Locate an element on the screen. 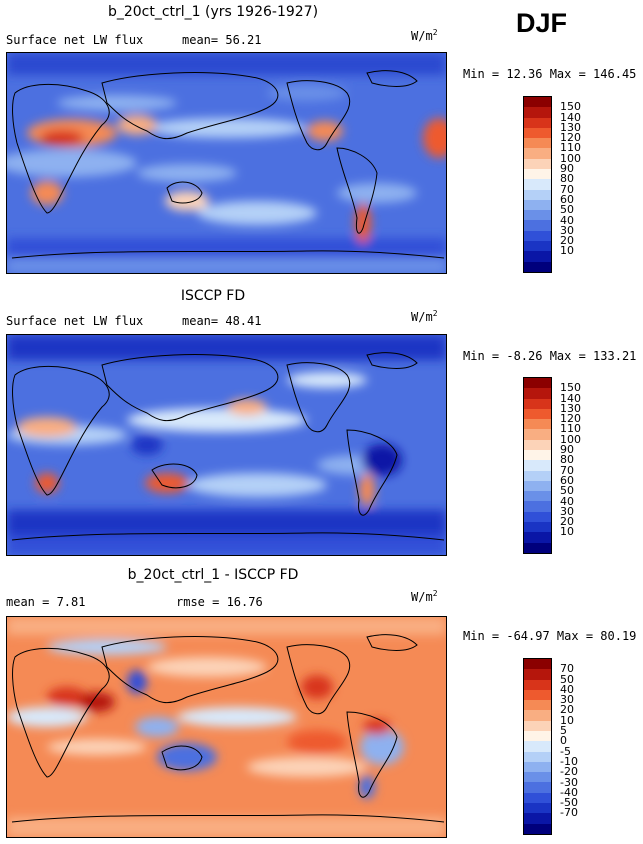 Image resolution: width=643 pixels, height=844 pixels. colorbar-tick-label: 10 is located at coordinates (567, 720).